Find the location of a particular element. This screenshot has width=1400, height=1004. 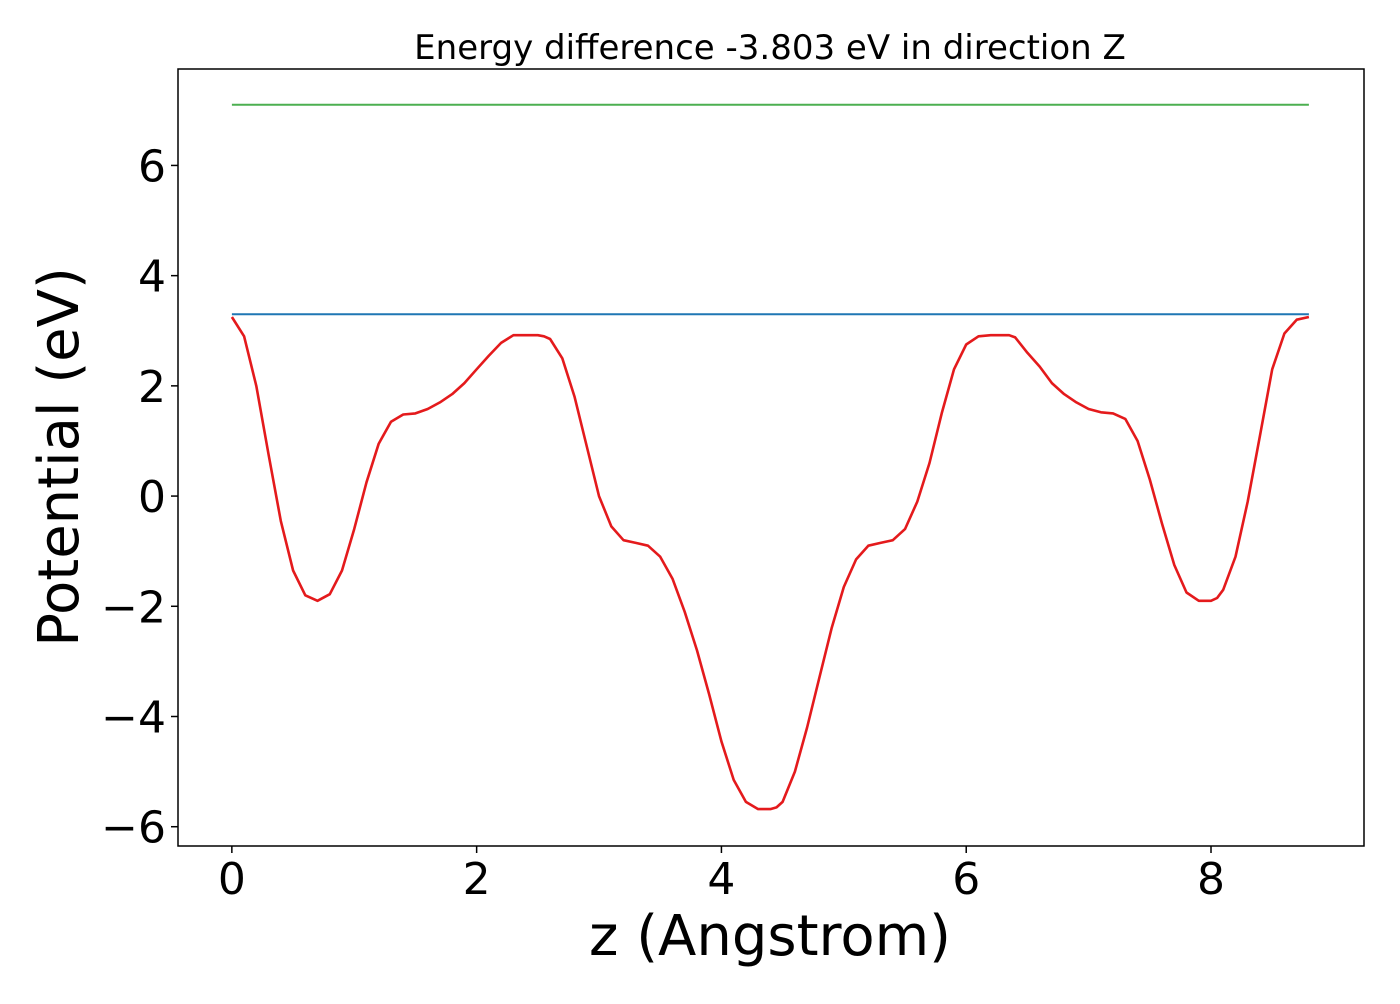

x-tick-label: 8 is located at coordinates (1211, 879).